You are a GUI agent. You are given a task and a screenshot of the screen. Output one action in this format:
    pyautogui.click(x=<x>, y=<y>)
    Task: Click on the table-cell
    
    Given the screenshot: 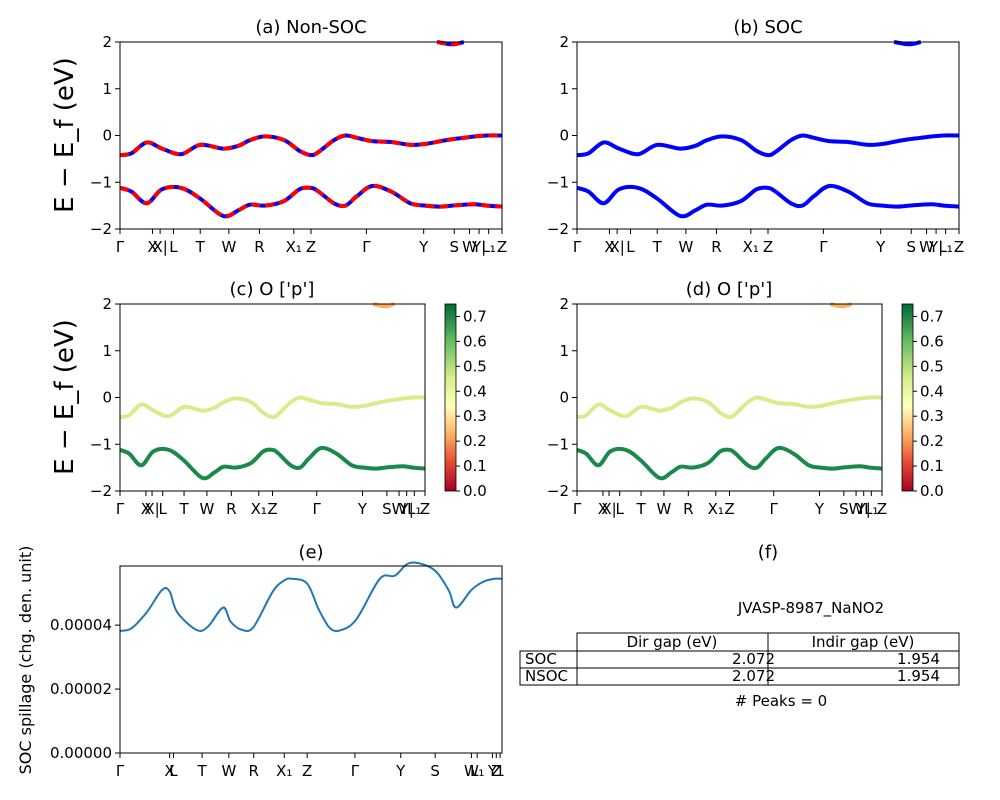 What is the action you would take?
    pyautogui.click(x=863, y=676)
    